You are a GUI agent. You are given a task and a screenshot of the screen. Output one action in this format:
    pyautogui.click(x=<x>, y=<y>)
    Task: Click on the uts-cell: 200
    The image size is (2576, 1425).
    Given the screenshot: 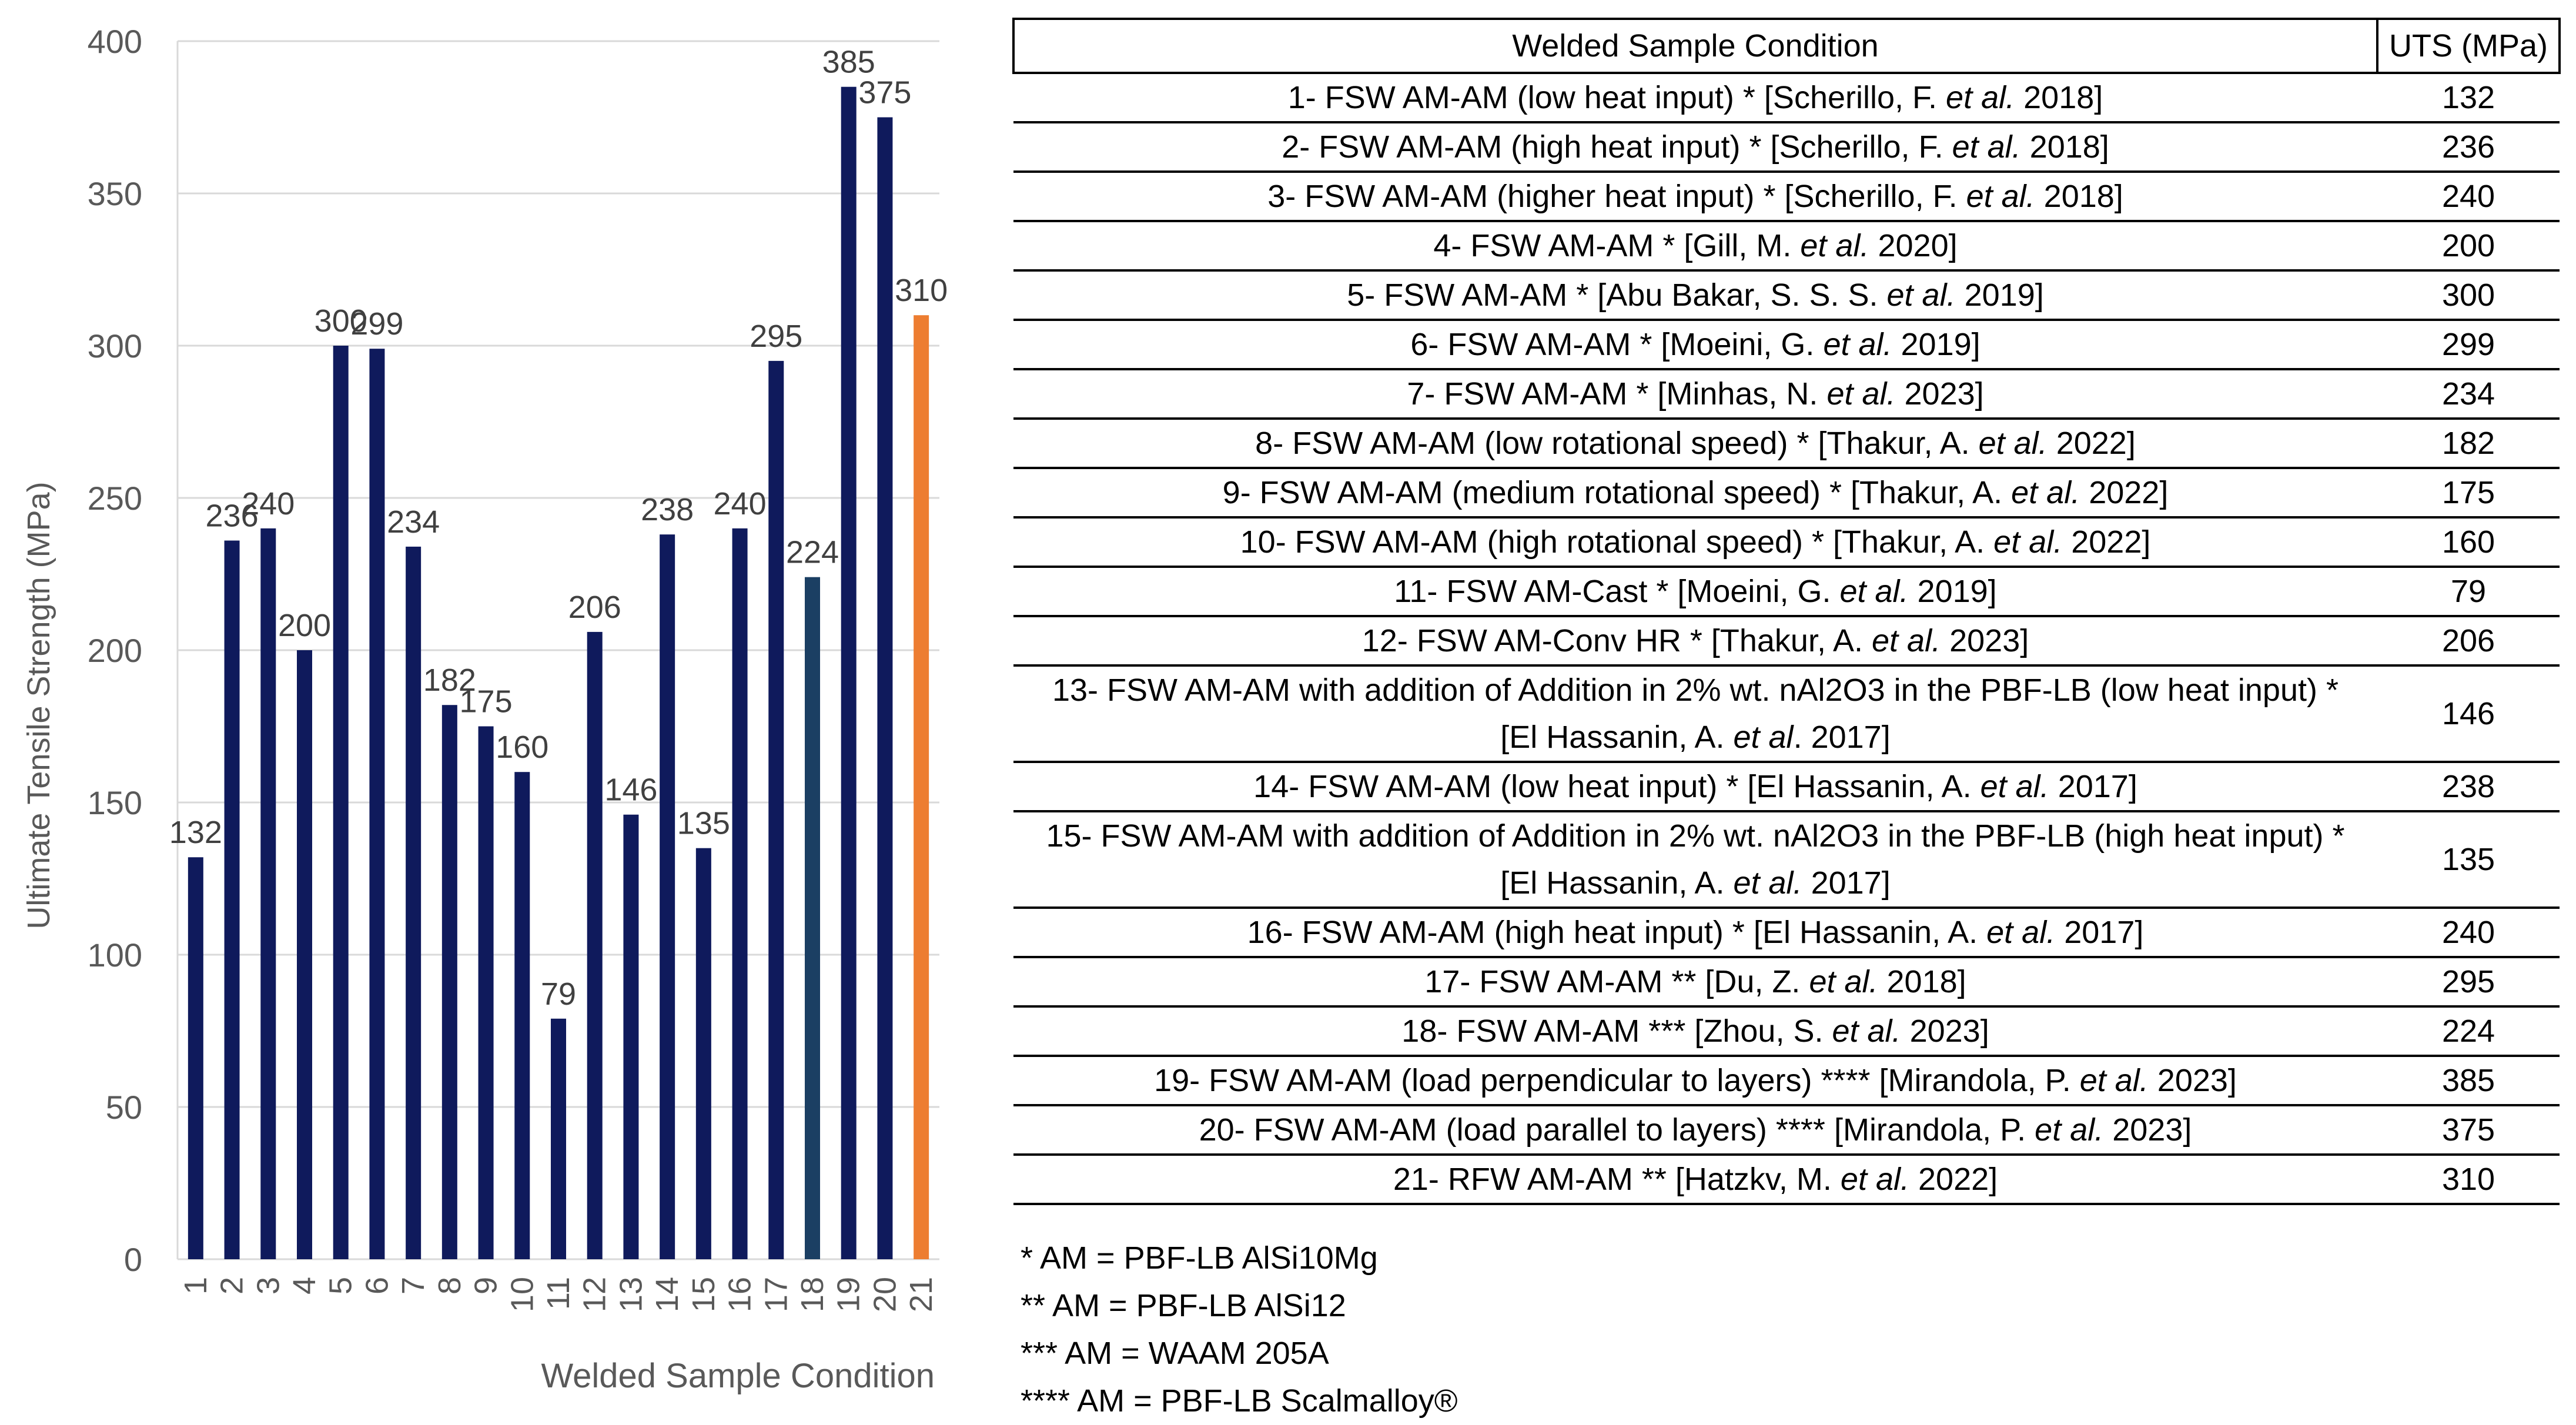 What is the action you would take?
    pyautogui.click(x=2468, y=246)
    